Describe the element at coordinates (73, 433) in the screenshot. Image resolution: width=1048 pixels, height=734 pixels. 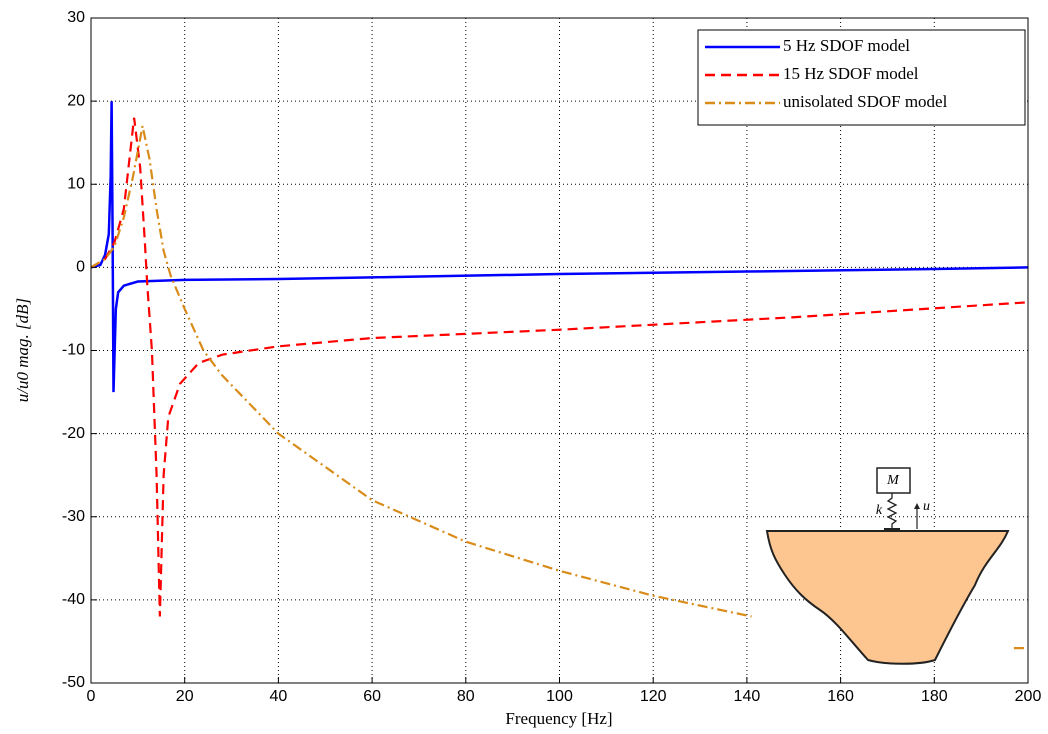
I see `y-tick-label: -20` at that location.